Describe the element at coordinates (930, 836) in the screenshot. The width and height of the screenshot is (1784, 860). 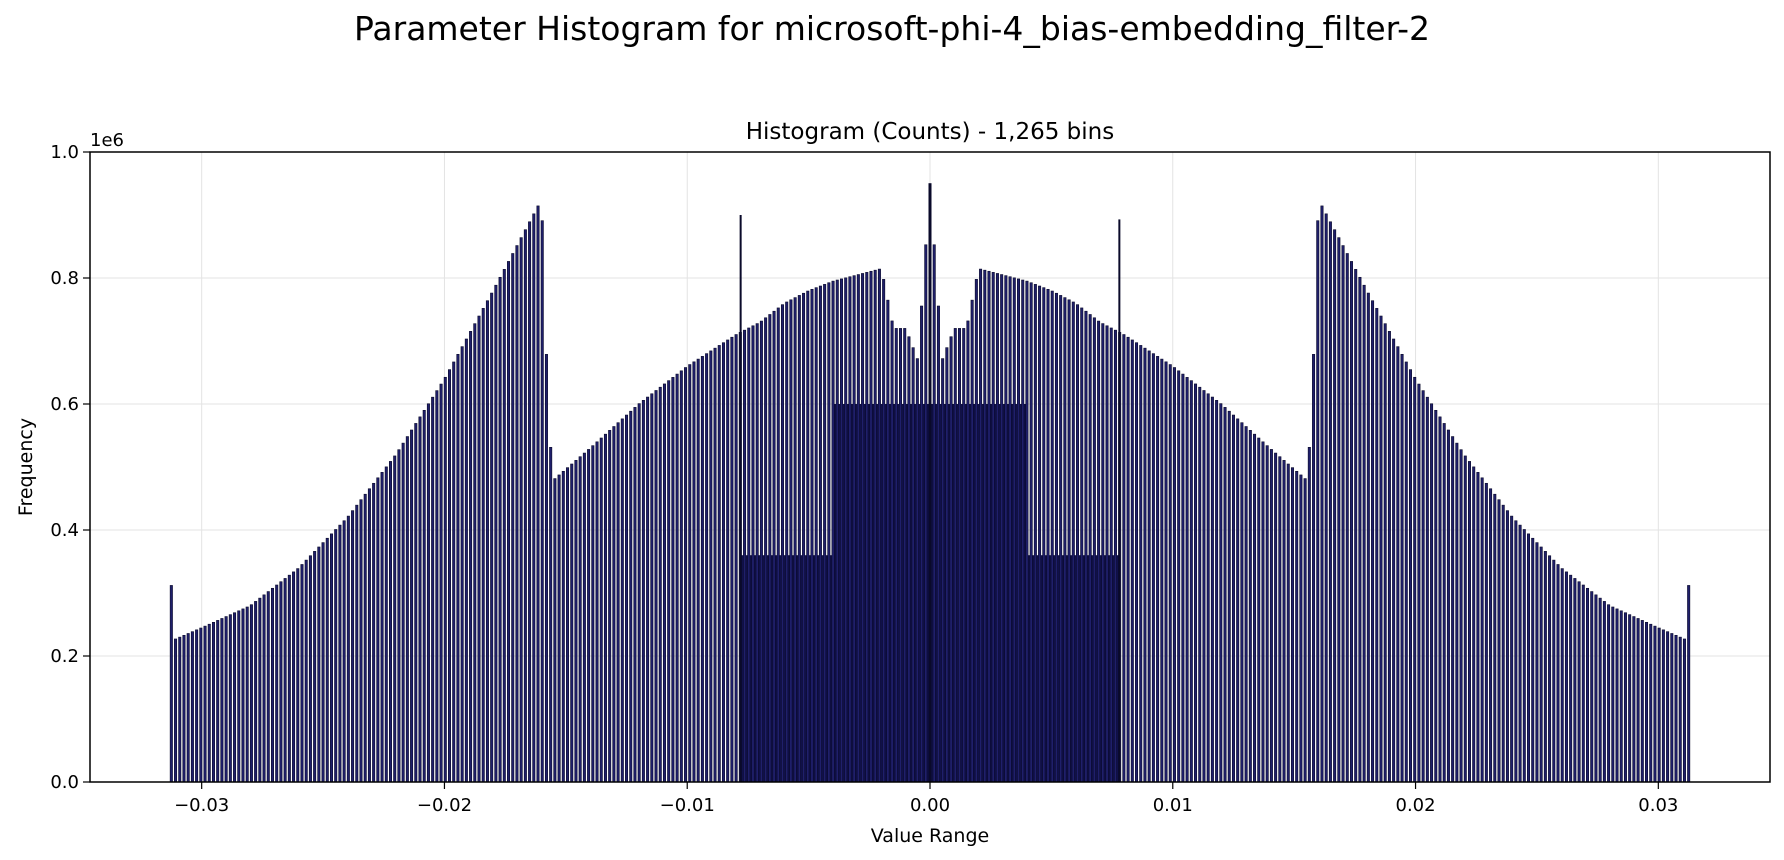
I see `x-axis-label: Value Range` at that location.